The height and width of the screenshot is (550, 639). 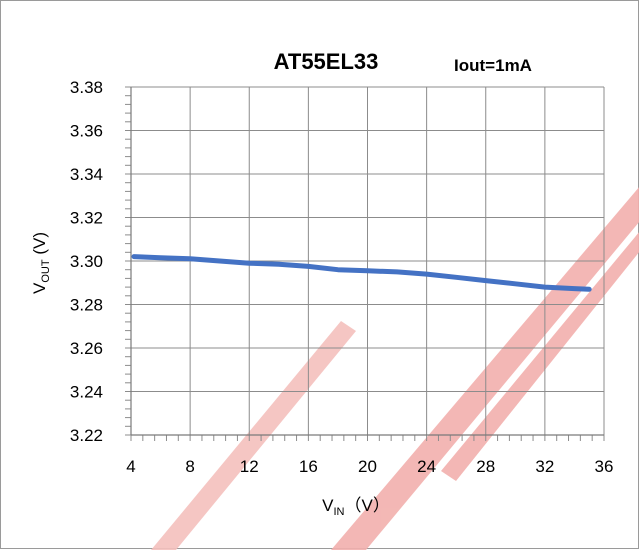 I want to click on y-tick-label: 3.30, so click(x=86, y=261).